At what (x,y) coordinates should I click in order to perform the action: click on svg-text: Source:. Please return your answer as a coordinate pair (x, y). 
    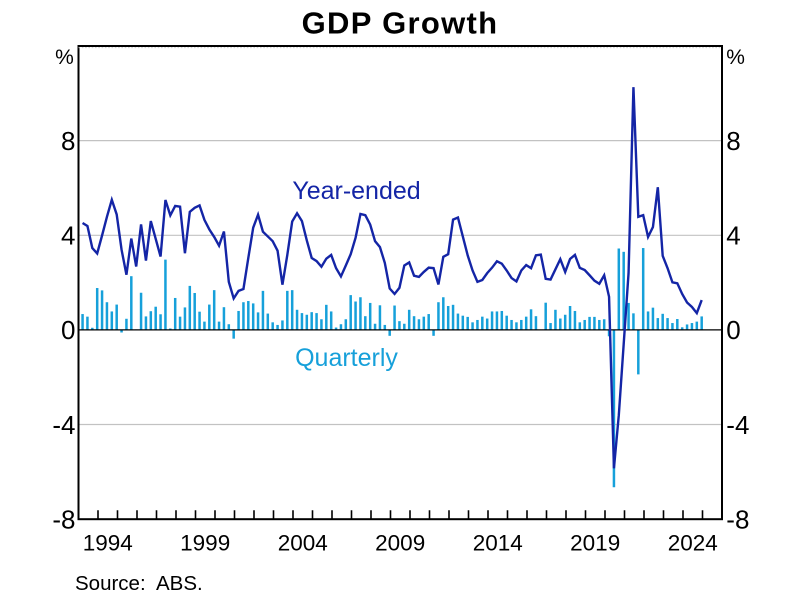
    Looking at the image, I should click on (110, 583).